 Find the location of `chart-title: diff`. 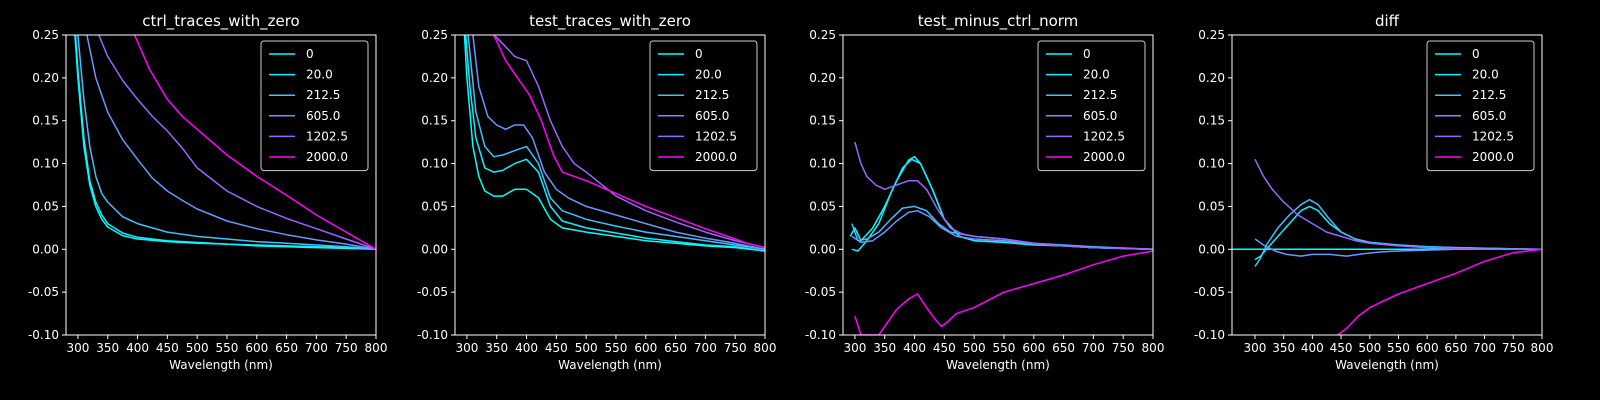

chart-title: diff is located at coordinates (1387, 21).